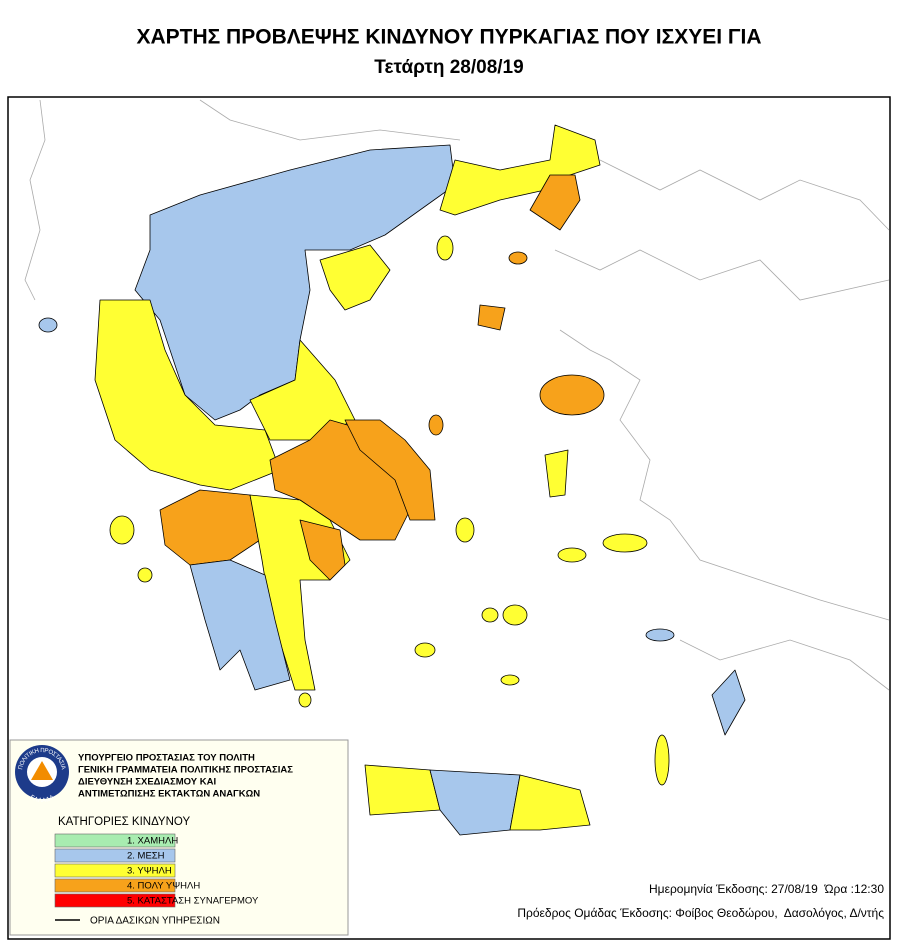 Image resolution: width=899 pixels, height=945 pixels. What do you see at coordinates (166, 758) in the screenshot?
I see `agency-line: ΥΠΟΥΡΓΕΙΟ ΠΡΟΣΤΑΣΙΑΣ ΤΟΥ ΠΟΛΙΤΗ` at bounding box center [166, 758].